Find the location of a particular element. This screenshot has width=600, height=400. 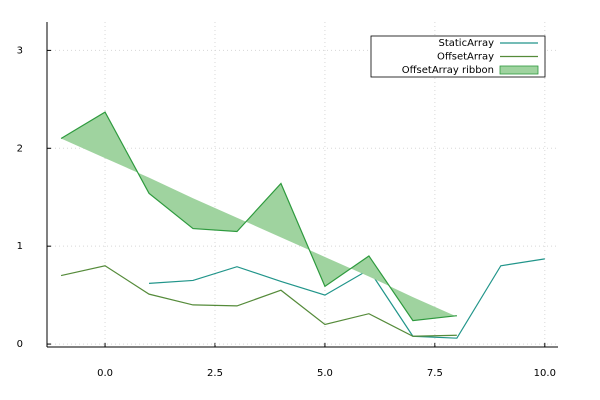

y-tick-label: 2 is located at coordinates (20, 148).